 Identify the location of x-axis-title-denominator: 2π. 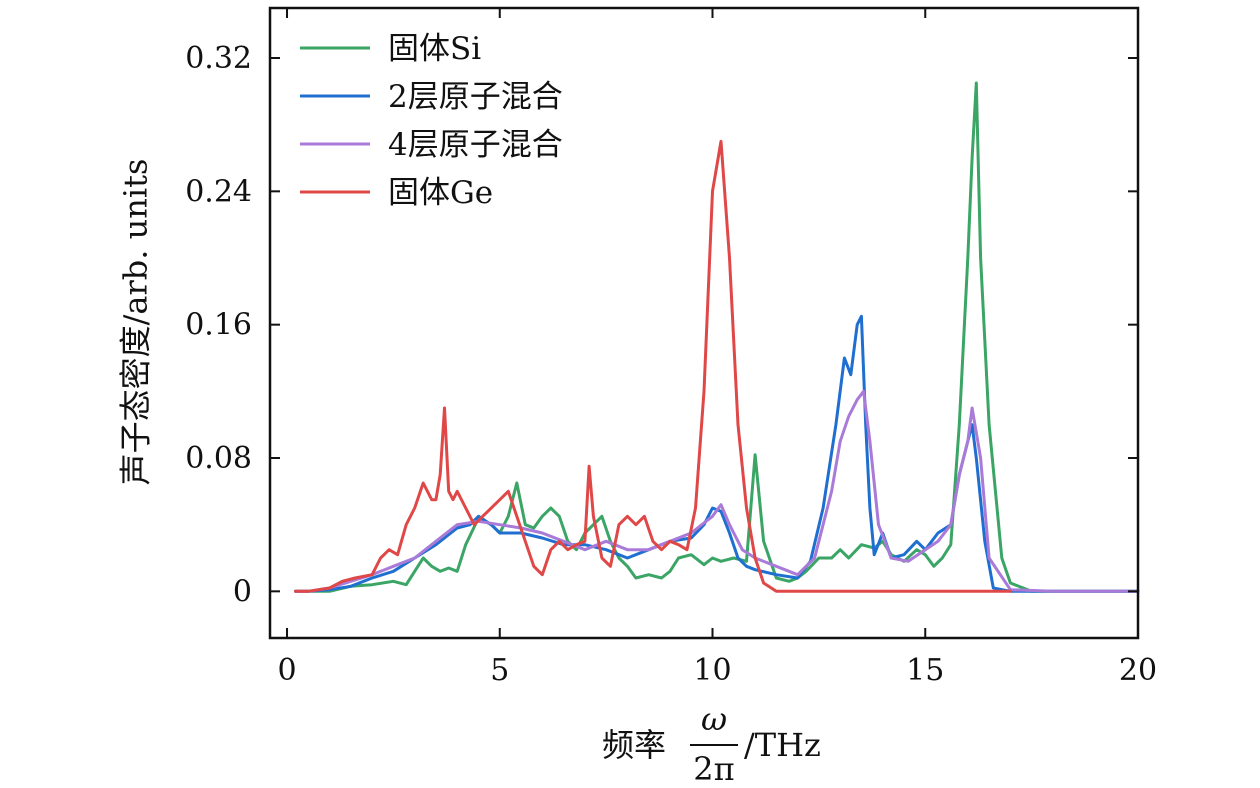
(713, 769).